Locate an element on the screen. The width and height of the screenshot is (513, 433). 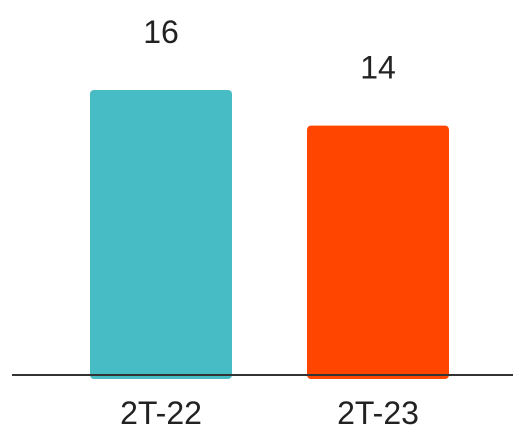
x-tick-label-2t-22: 2T-22 is located at coordinates (161, 411).